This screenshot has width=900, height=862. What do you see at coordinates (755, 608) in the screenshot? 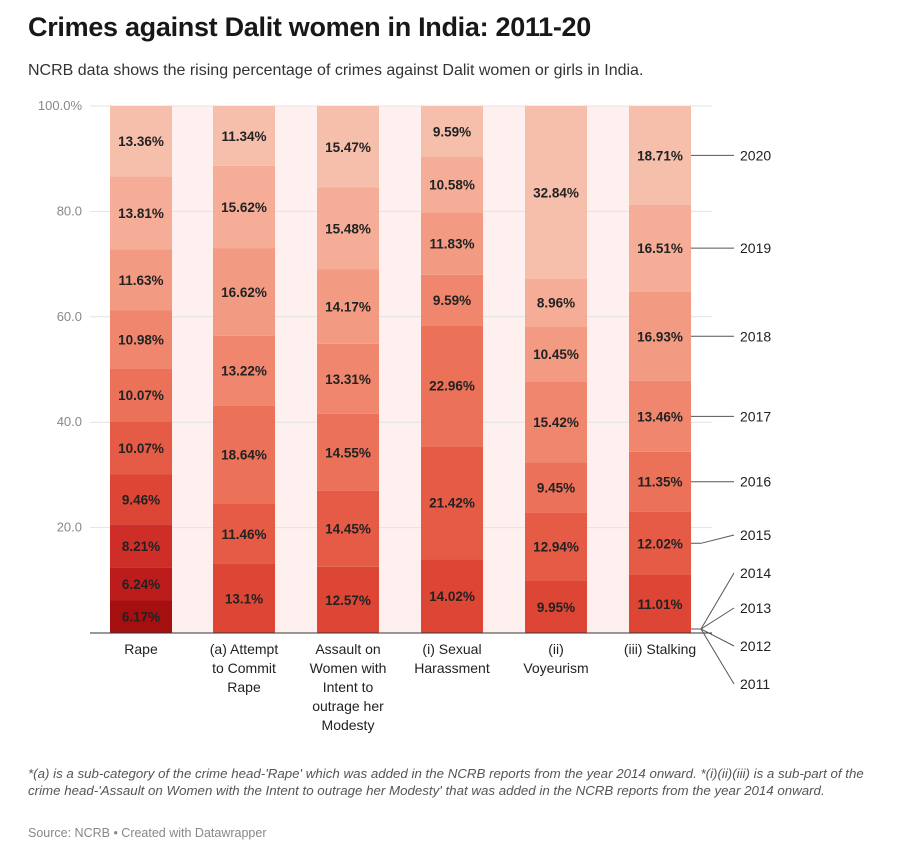
I see `year-label: 2013` at bounding box center [755, 608].